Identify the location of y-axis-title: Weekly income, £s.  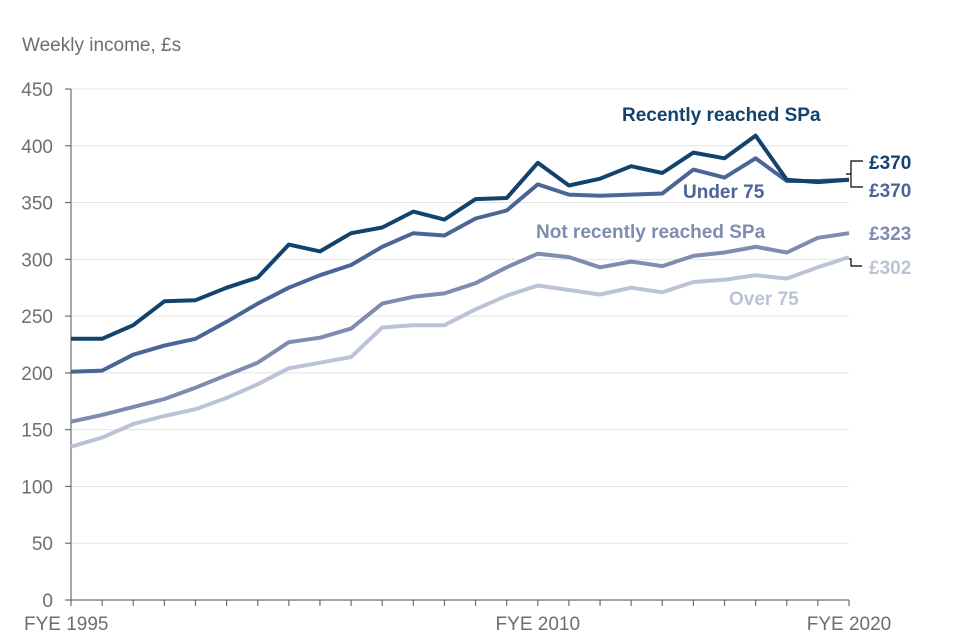
(101, 45).